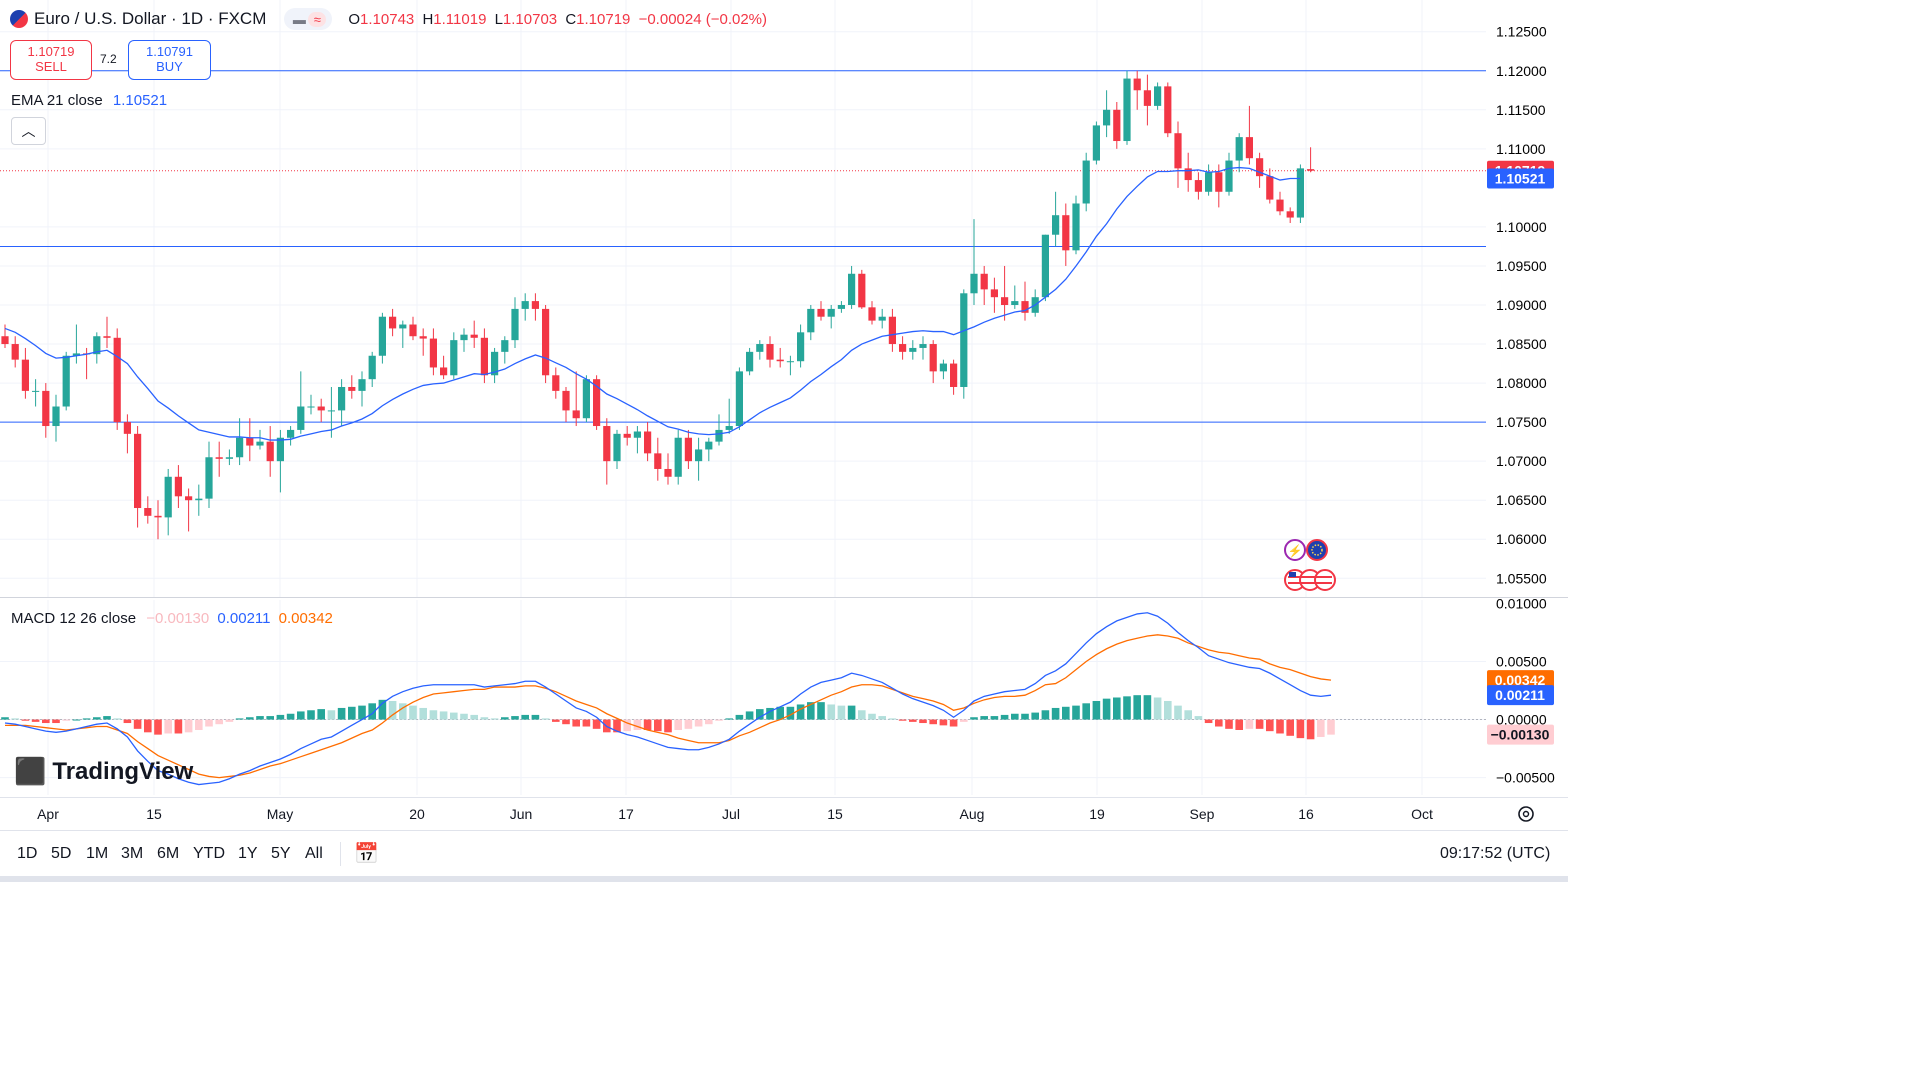 The height and width of the screenshot is (1080, 1920). What do you see at coordinates (703, 19) in the screenshot?
I see `change-value: −0.00024 (−0.02%)` at bounding box center [703, 19].